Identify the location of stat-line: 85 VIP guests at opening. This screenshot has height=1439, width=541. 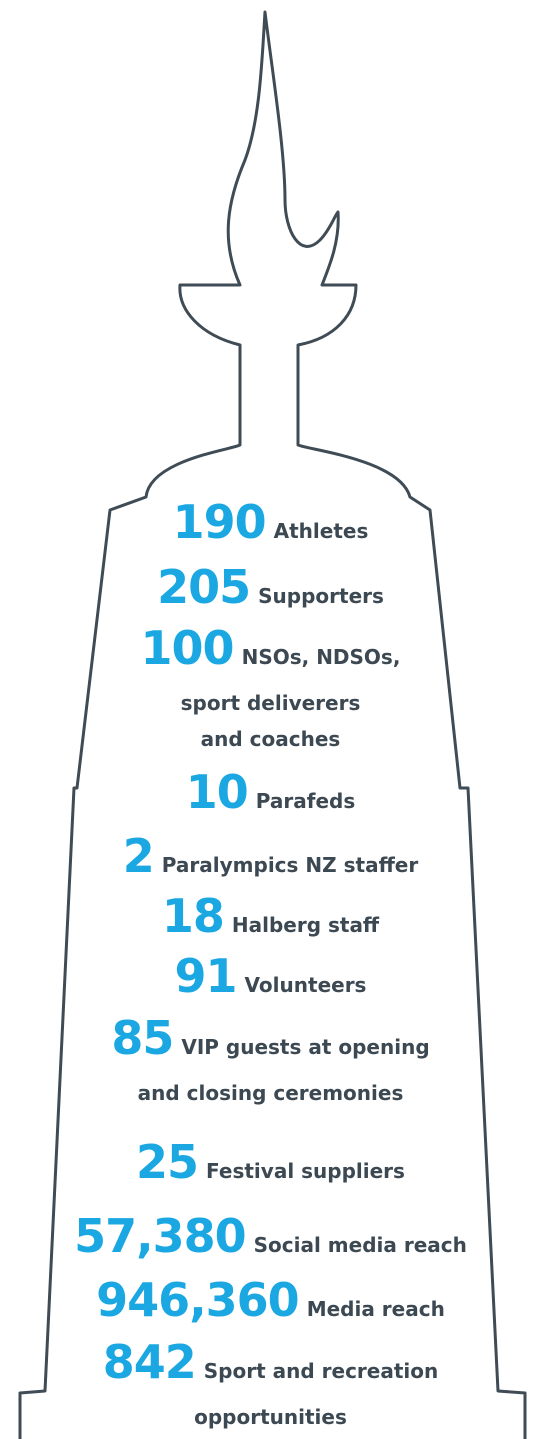
(270, 1043).